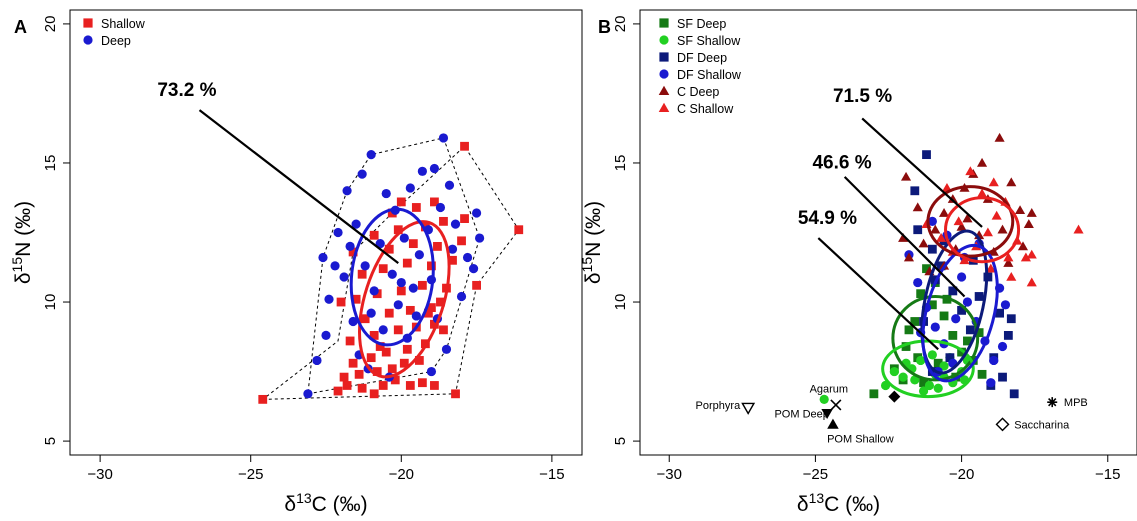  Describe the element at coordinates (827, 218) in the screenshot. I see `annotation-label: 54.9 %` at that location.